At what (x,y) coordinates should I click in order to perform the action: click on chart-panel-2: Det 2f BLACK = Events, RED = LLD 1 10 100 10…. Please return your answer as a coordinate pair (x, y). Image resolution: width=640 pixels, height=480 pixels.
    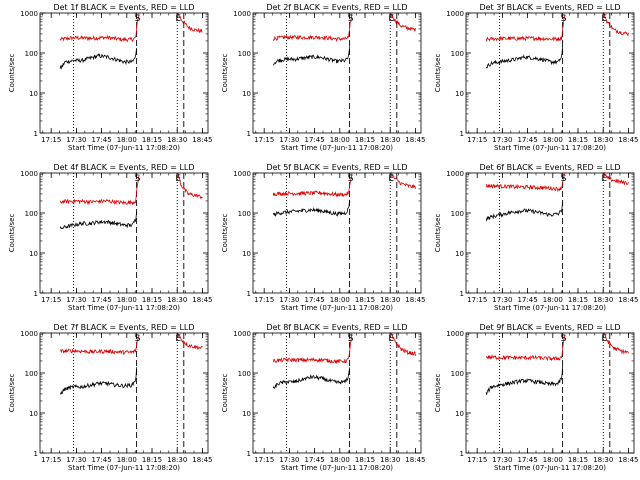
    Looking at the image, I should click on (323, 77).